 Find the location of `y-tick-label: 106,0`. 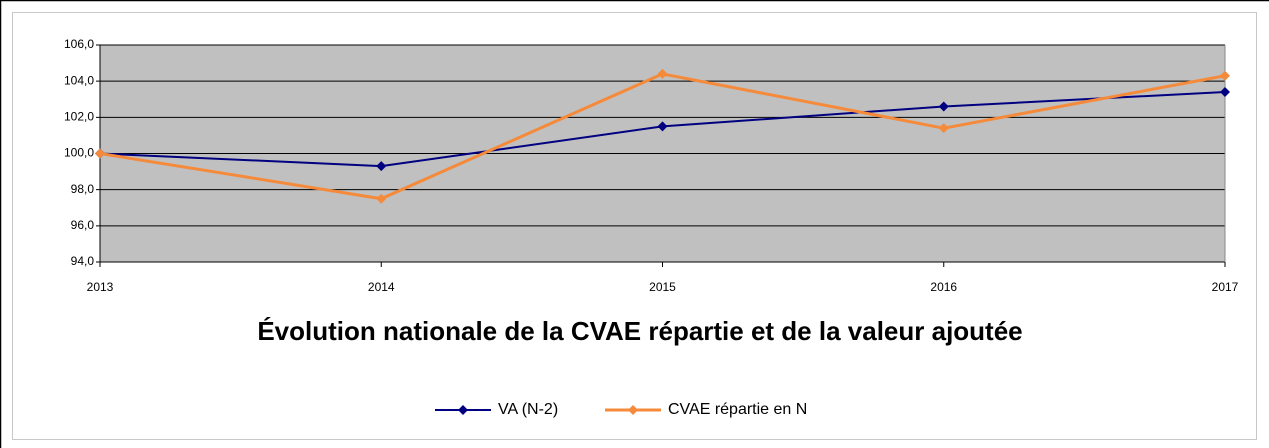

y-tick-label: 106,0 is located at coordinates (79, 44).